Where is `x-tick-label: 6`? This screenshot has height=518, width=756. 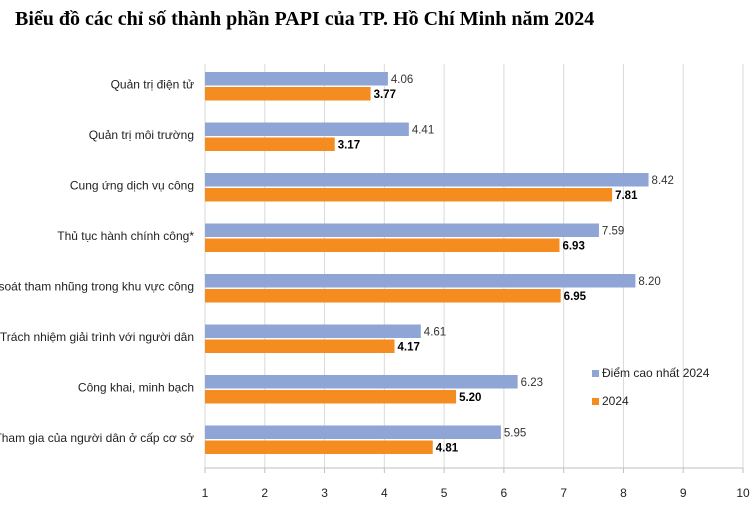
x-tick-label: 6 is located at coordinates (504, 493).